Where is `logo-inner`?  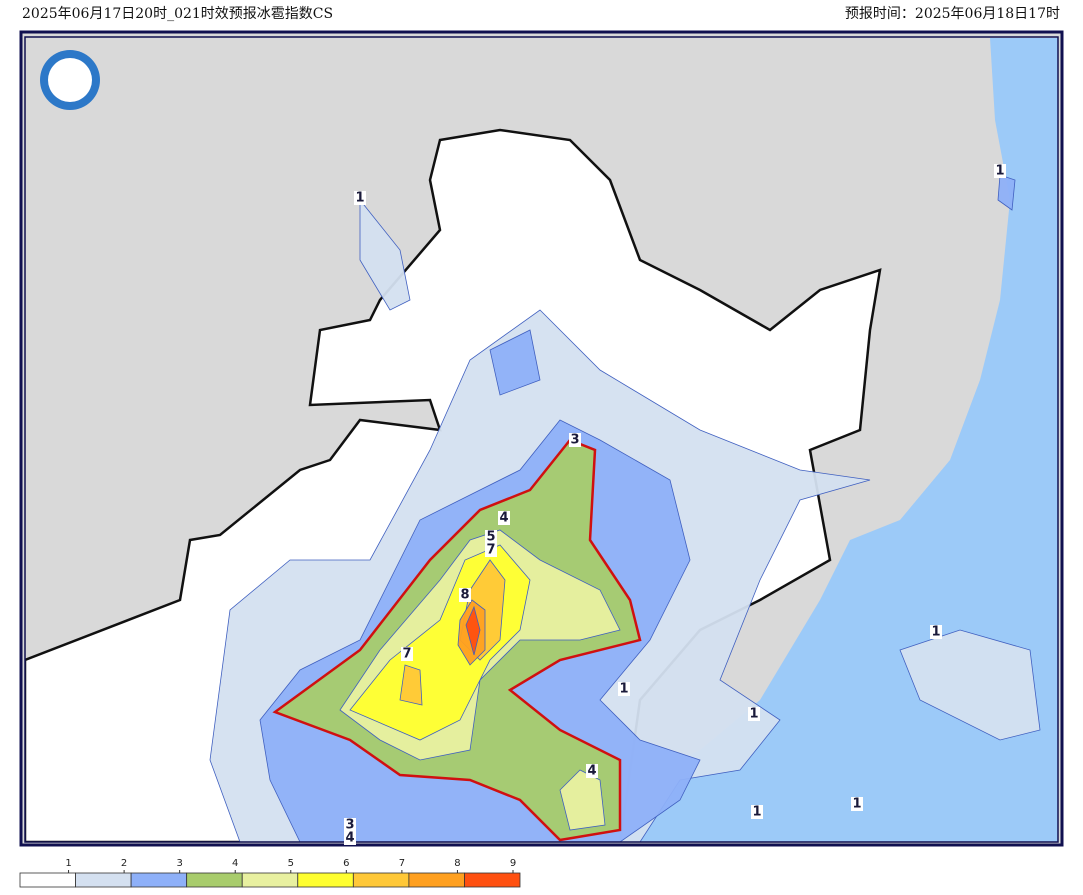 logo-inner is located at coordinates (70, 80).